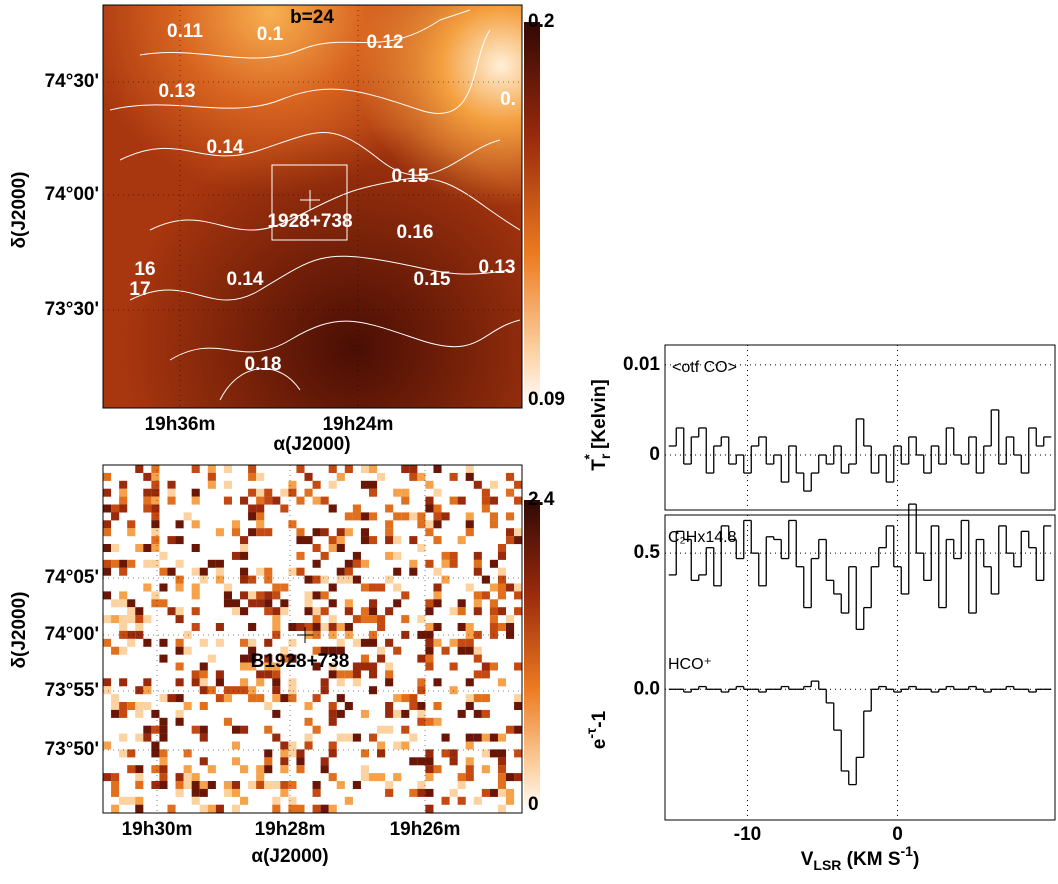 The width and height of the screenshot is (1058, 884). Describe the element at coordinates (300, 661) in the screenshot. I see `source-label: B1928+738` at that location.